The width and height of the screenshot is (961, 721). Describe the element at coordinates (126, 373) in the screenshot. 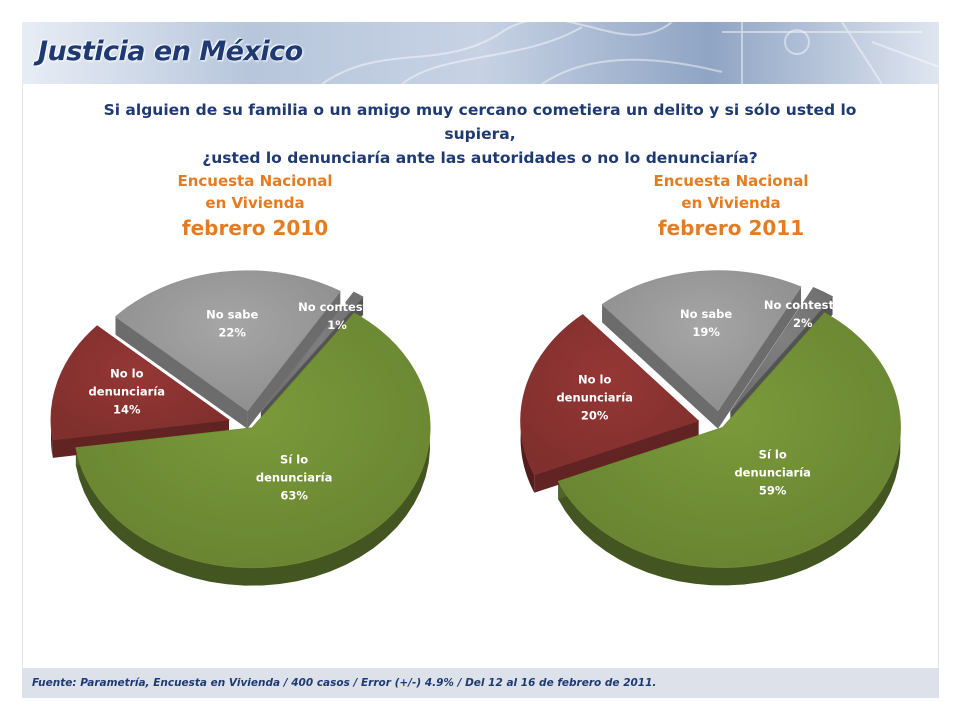

I see `label-no-label-line1-0: No lo` at that location.